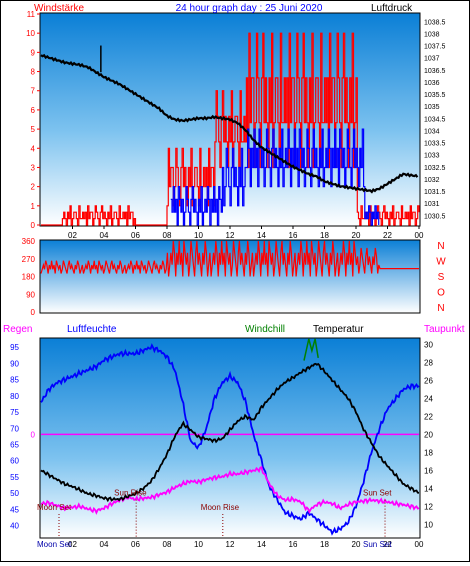 The image size is (470, 566). I want to click on pressure-tick-label: 1032.5, so click(435, 168).